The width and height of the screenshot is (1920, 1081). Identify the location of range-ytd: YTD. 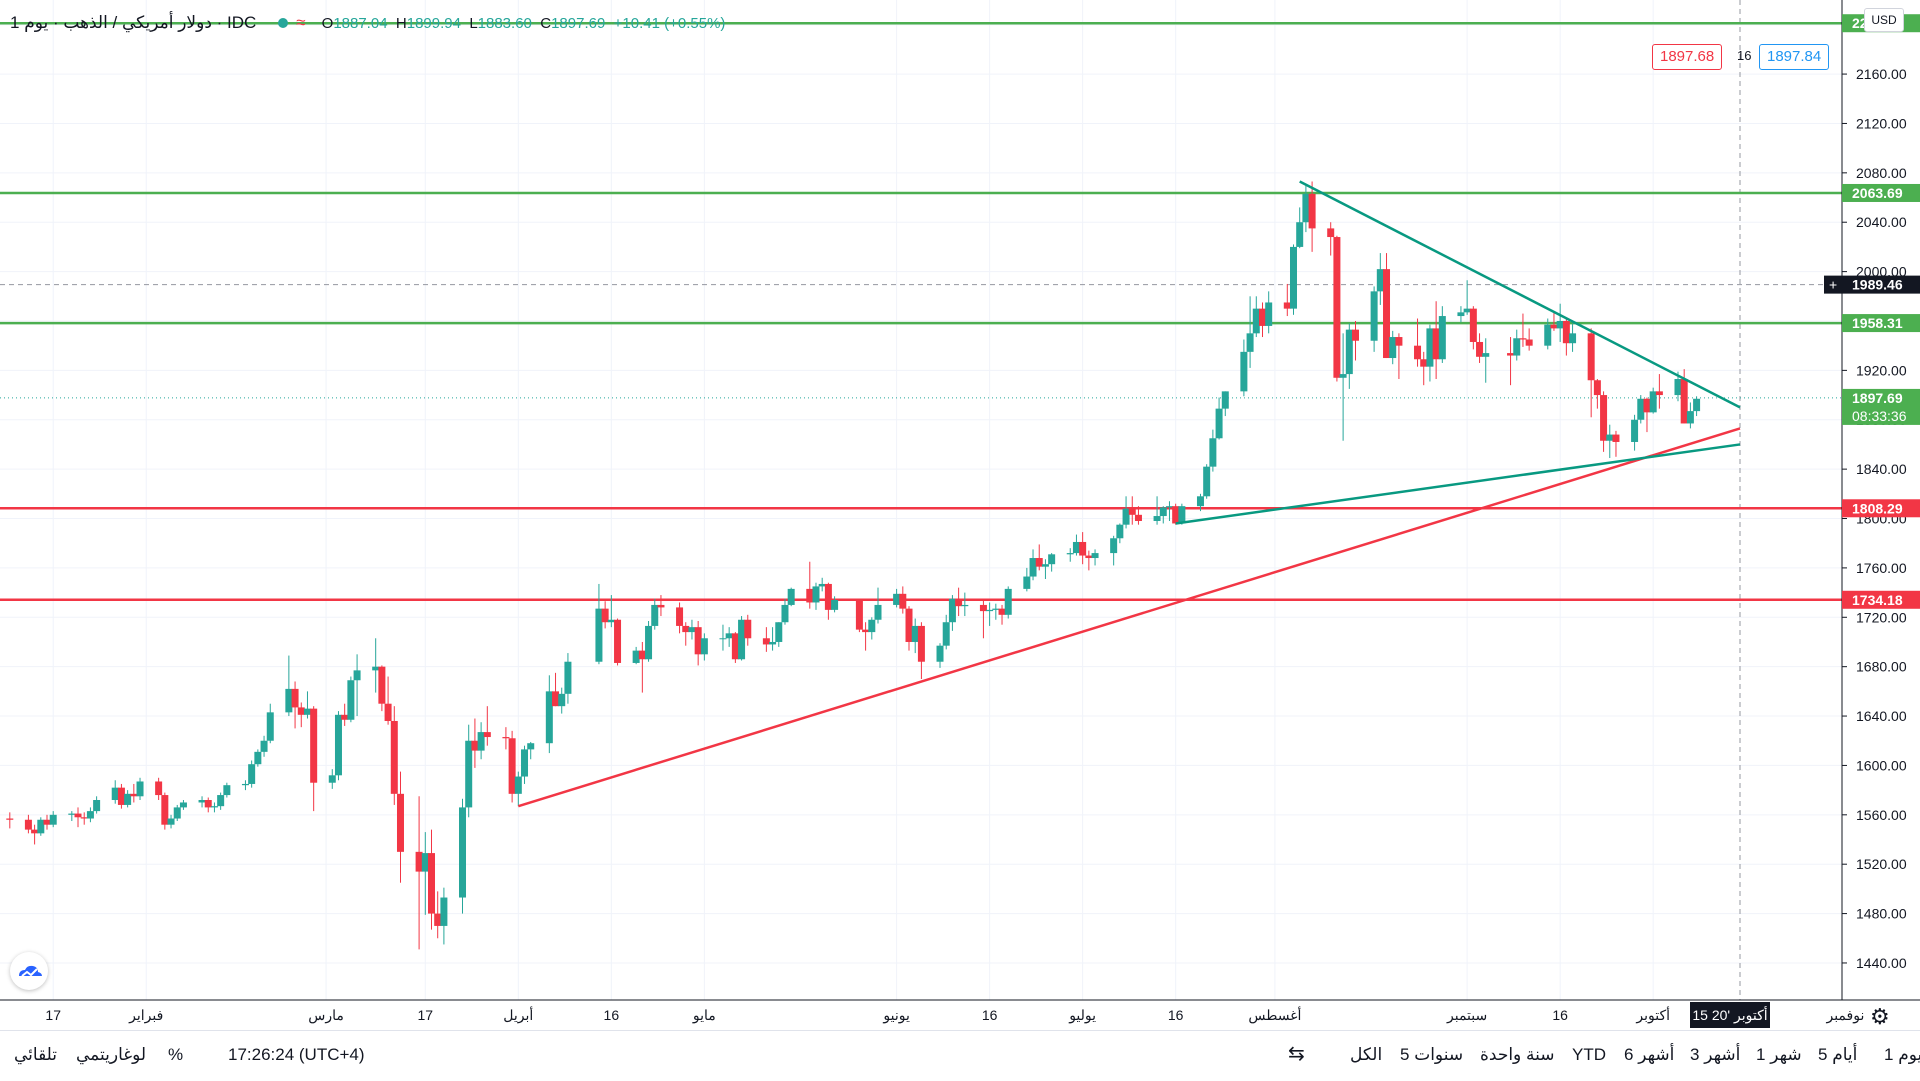
(1589, 1054).